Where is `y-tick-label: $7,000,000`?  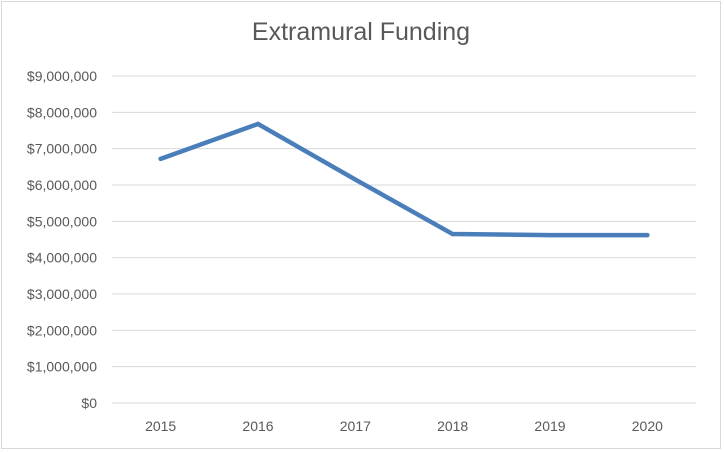 y-tick-label: $7,000,000 is located at coordinates (62, 149).